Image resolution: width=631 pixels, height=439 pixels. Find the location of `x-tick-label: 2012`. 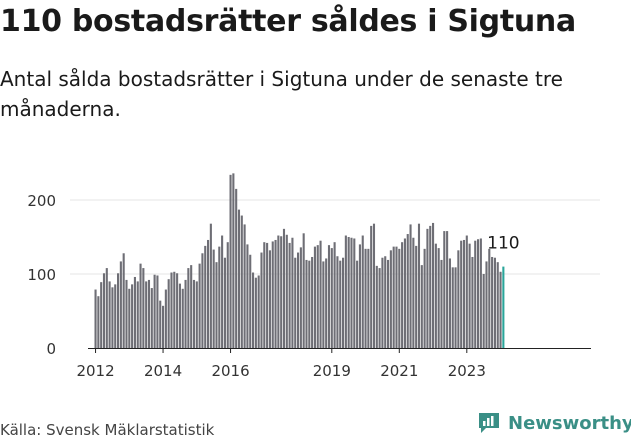

x-tick-label: 2012 is located at coordinates (95, 371).